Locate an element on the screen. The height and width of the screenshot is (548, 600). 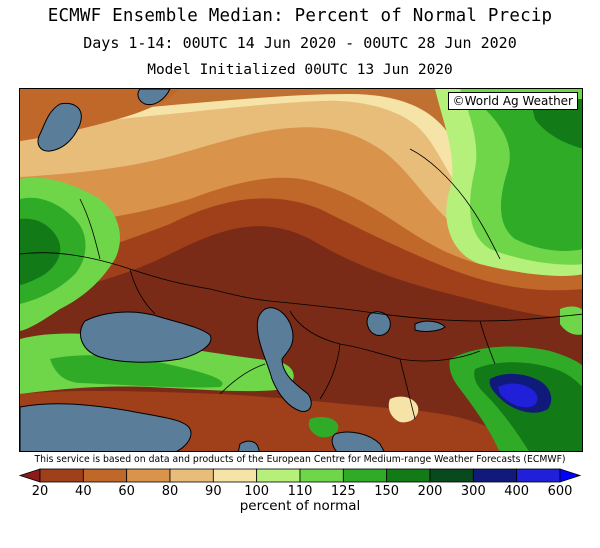
water-balkhash is located at coordinates (430, 326).